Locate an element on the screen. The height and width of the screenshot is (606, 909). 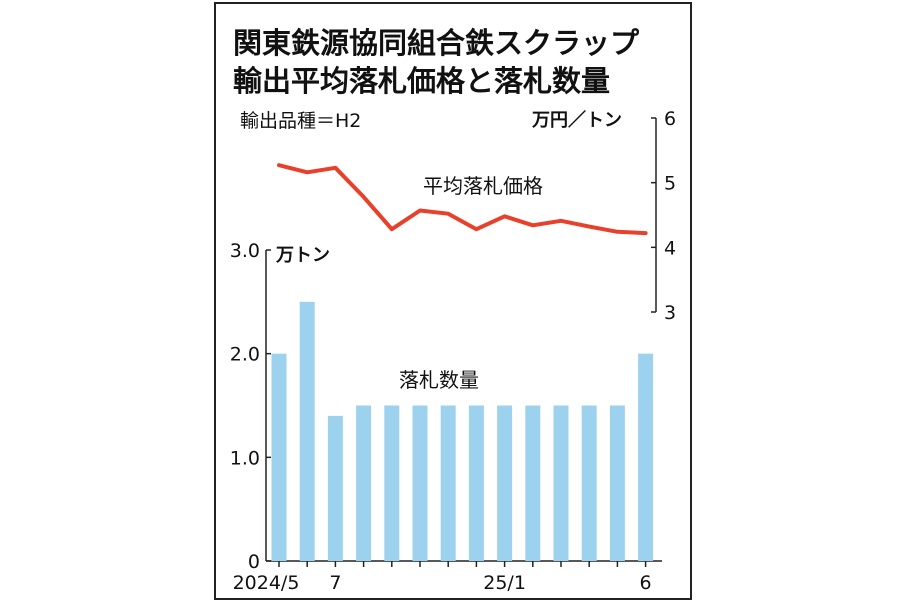
bar-y-tick-label: 1.0 is located at coordinates (245, 458).